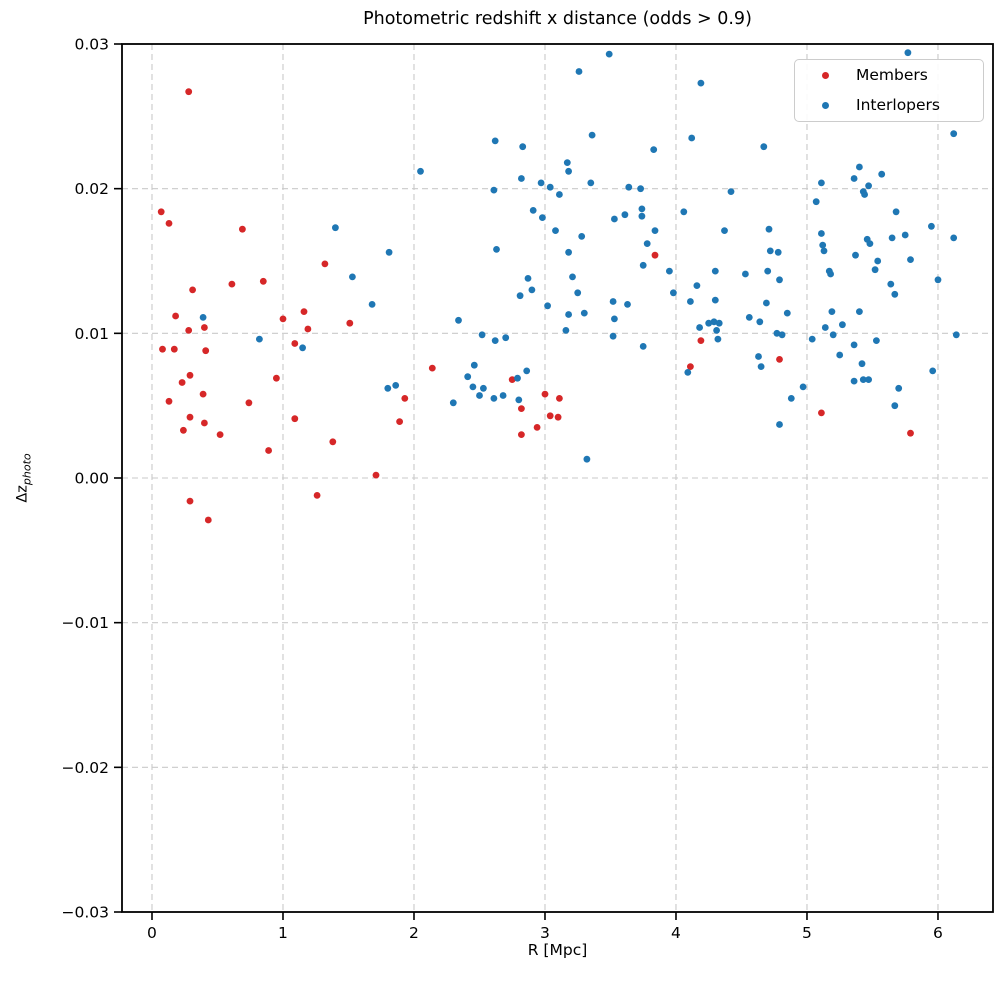 This screenshot has height=983, width=1008. Describe the element at coordinates (889, 90) in the screenshot. I see `legend: Members Interlopers` at that location.